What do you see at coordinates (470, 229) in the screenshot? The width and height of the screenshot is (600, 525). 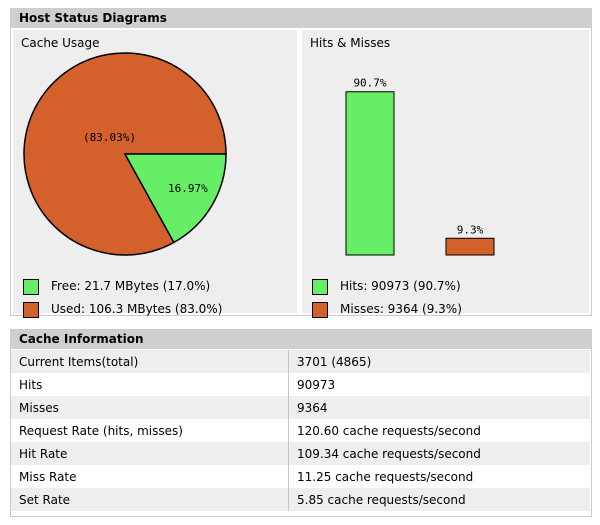 I see `bar-misses-label: 9.3%` at bounding box center [470, 229].